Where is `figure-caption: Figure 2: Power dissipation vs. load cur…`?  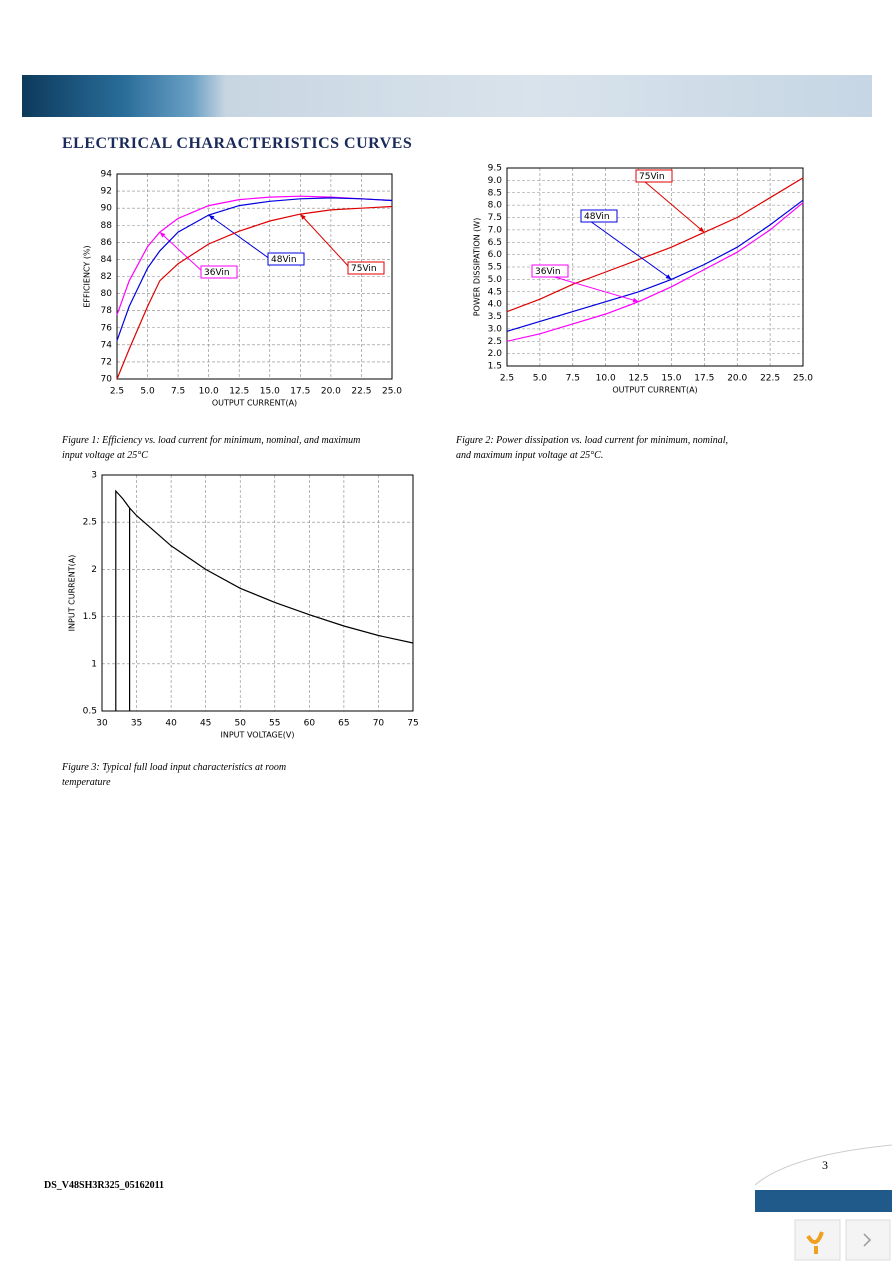 figure-caption: Figure 2: Power dissipation vs. load cur… is located at coordinates (592, 448).